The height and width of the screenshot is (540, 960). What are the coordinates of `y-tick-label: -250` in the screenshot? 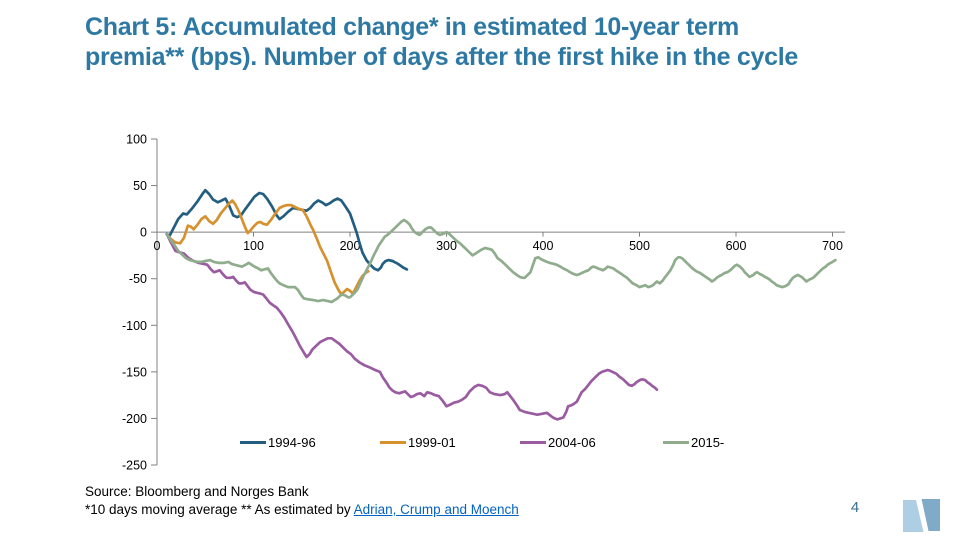 It's located at (134, 466).